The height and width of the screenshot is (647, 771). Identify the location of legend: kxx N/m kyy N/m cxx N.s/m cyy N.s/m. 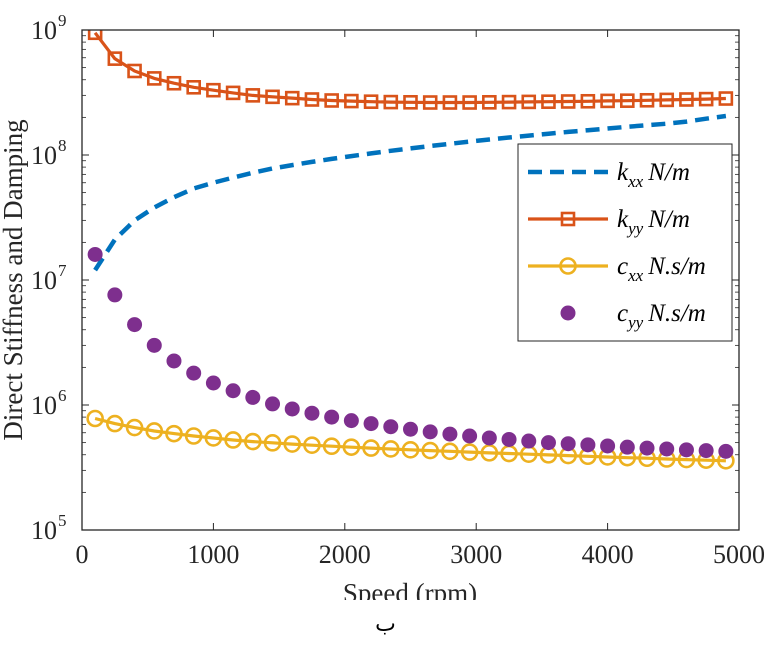
(625, 242).